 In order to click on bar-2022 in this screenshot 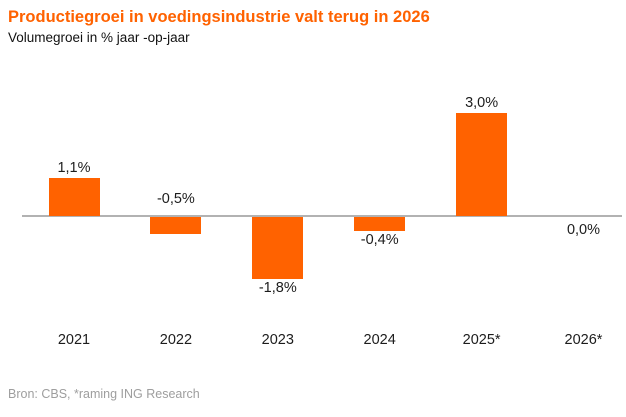, I will do `click(176, 225)`.